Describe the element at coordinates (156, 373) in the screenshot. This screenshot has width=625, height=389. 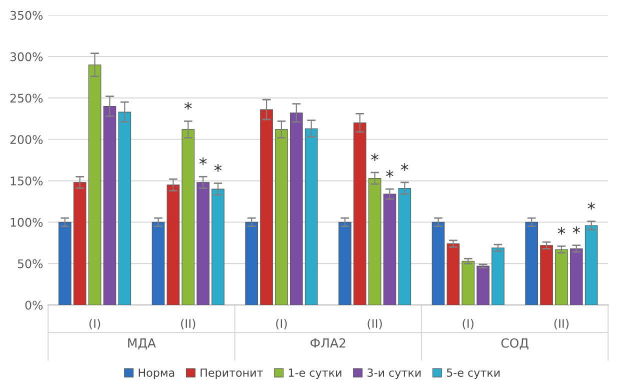
I see `legend-label: Норма` at that location.